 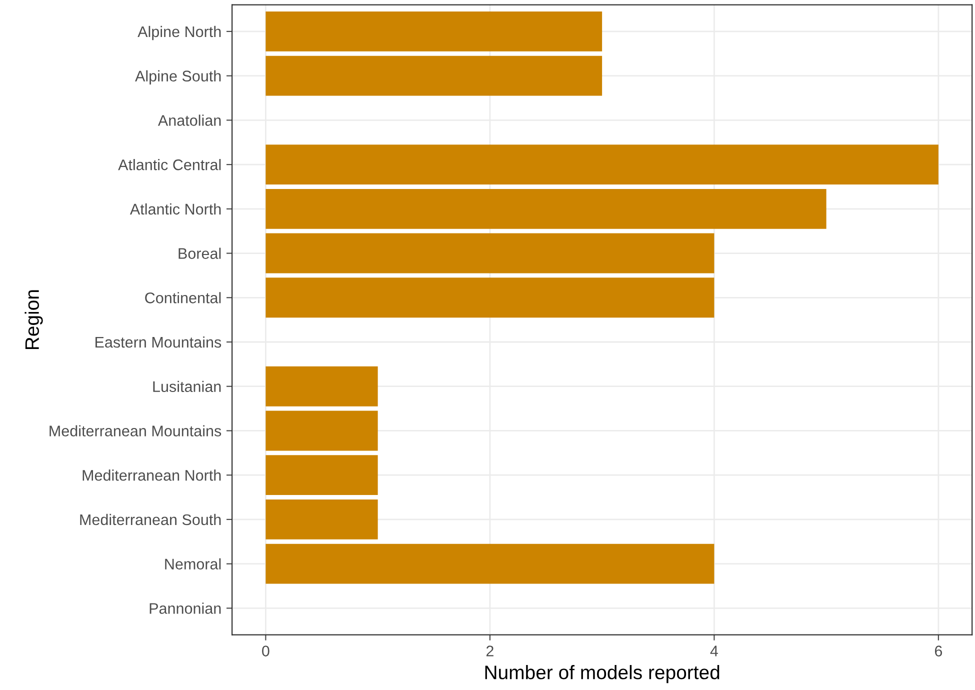 What do you see at coordinates (193, 564) in the screenshot?
I see `y-tick-label: Nemoral` at bounding box center [193, 564].